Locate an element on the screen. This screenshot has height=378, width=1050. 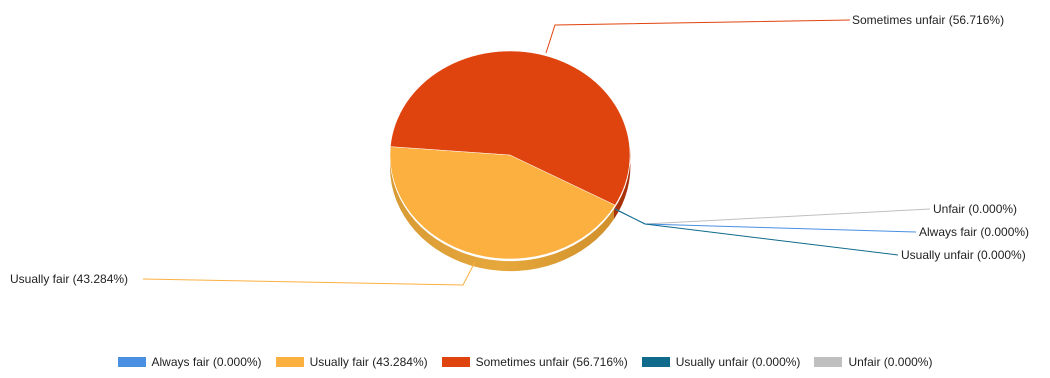
legend-item-always-fair: Always fair (0.000%) is located at coordinates (189, 362).